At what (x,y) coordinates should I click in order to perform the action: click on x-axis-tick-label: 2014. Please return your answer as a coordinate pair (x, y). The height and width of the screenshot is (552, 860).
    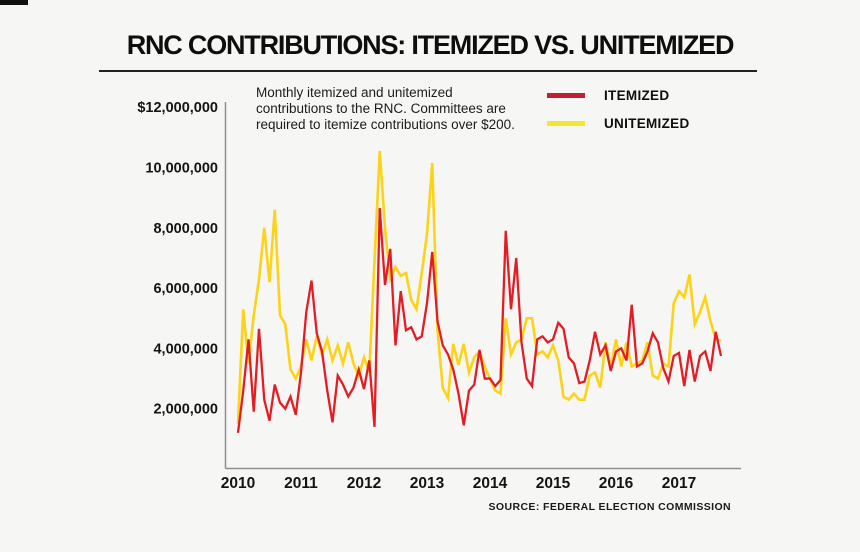
    Looking at the image, I should click on (490, 483).